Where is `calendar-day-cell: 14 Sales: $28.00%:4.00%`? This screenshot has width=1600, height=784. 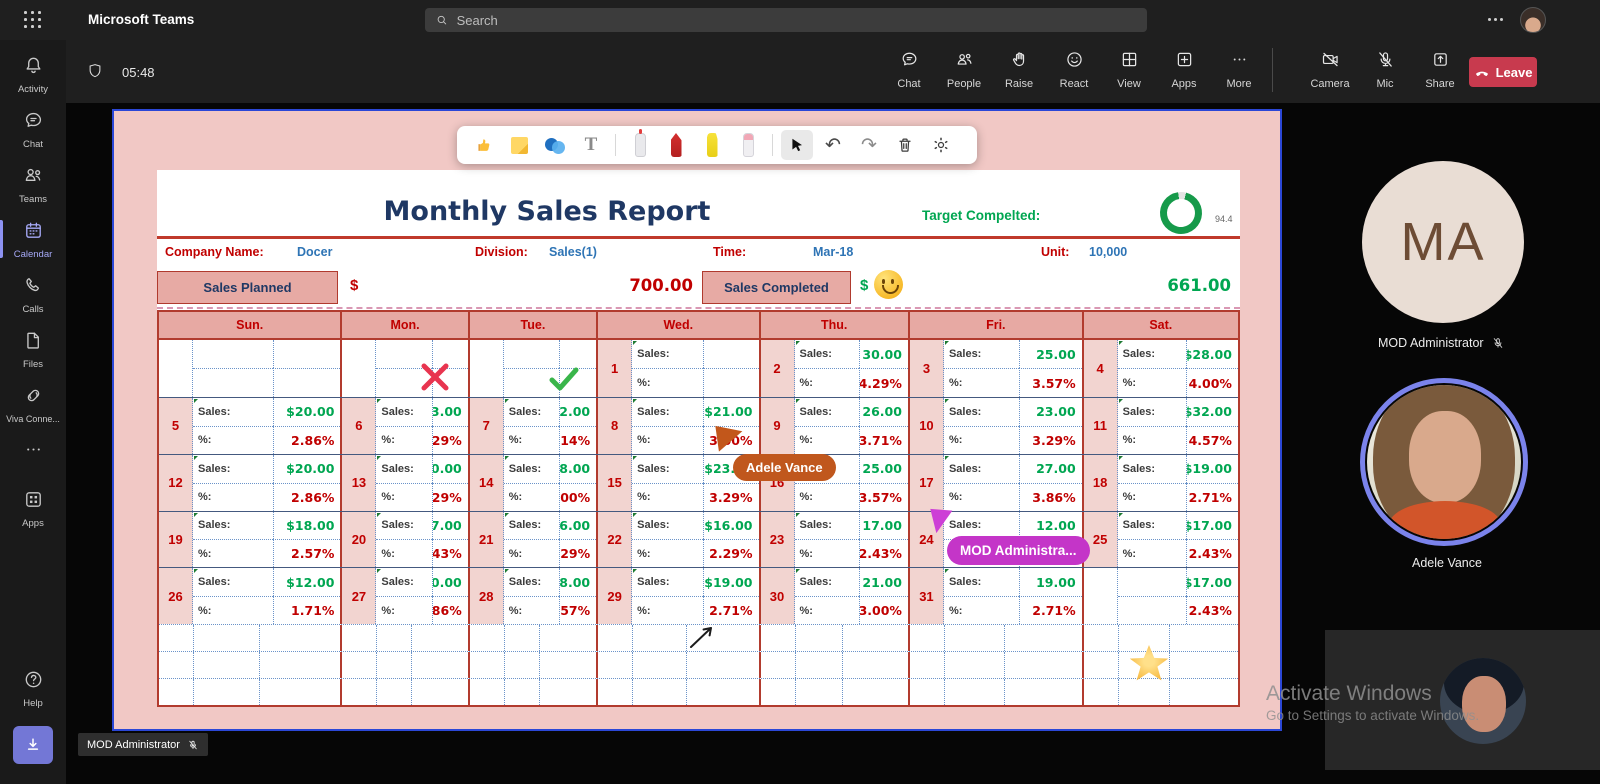 calendar-day-cell: 14 Sales: $28.00%:4.00% is located at coordinates (534, 482).